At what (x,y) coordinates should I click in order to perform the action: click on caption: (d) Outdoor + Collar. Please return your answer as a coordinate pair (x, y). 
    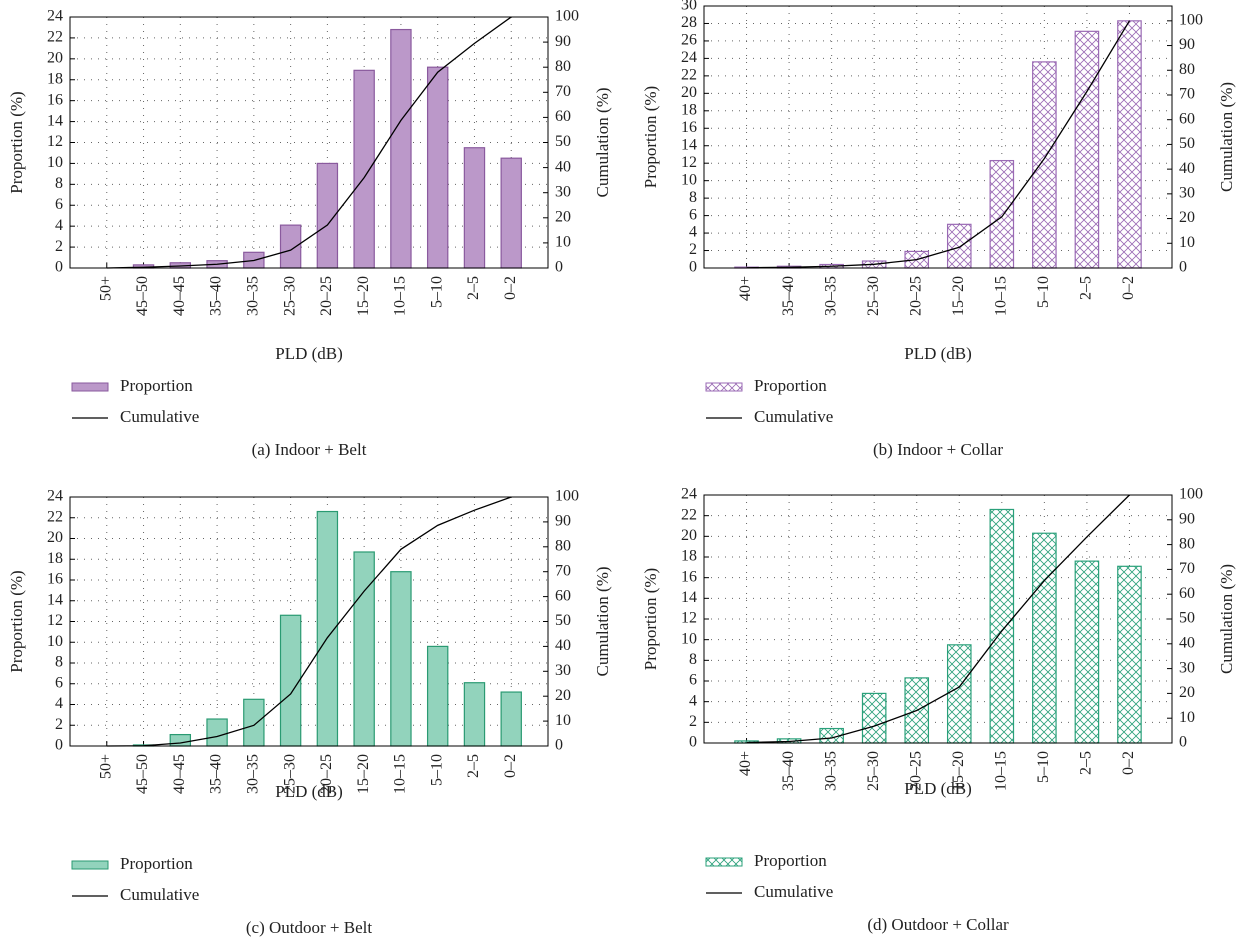
    Looking at the image, I should click on (938, 924).